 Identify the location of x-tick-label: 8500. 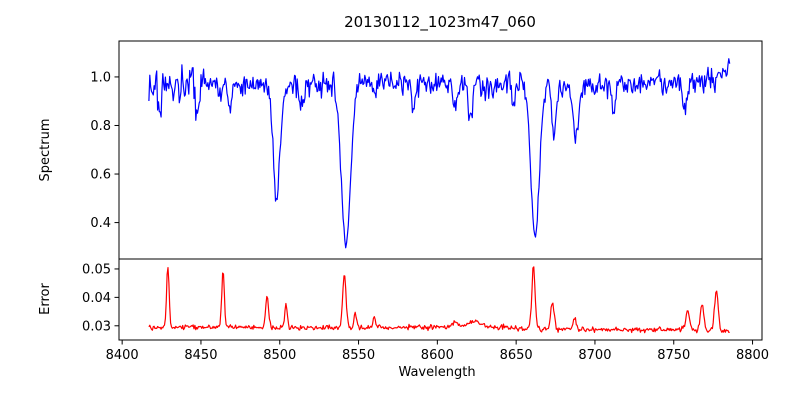
(279, 355).